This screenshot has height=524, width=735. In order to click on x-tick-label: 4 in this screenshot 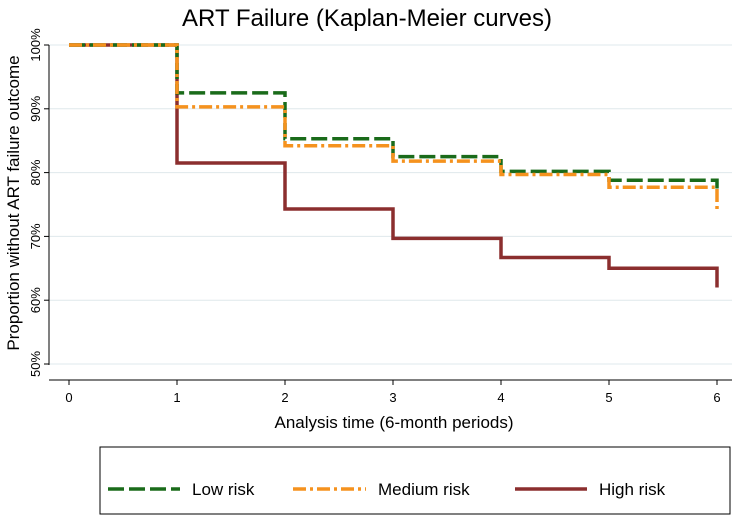, I will do `click(500, 397)`.